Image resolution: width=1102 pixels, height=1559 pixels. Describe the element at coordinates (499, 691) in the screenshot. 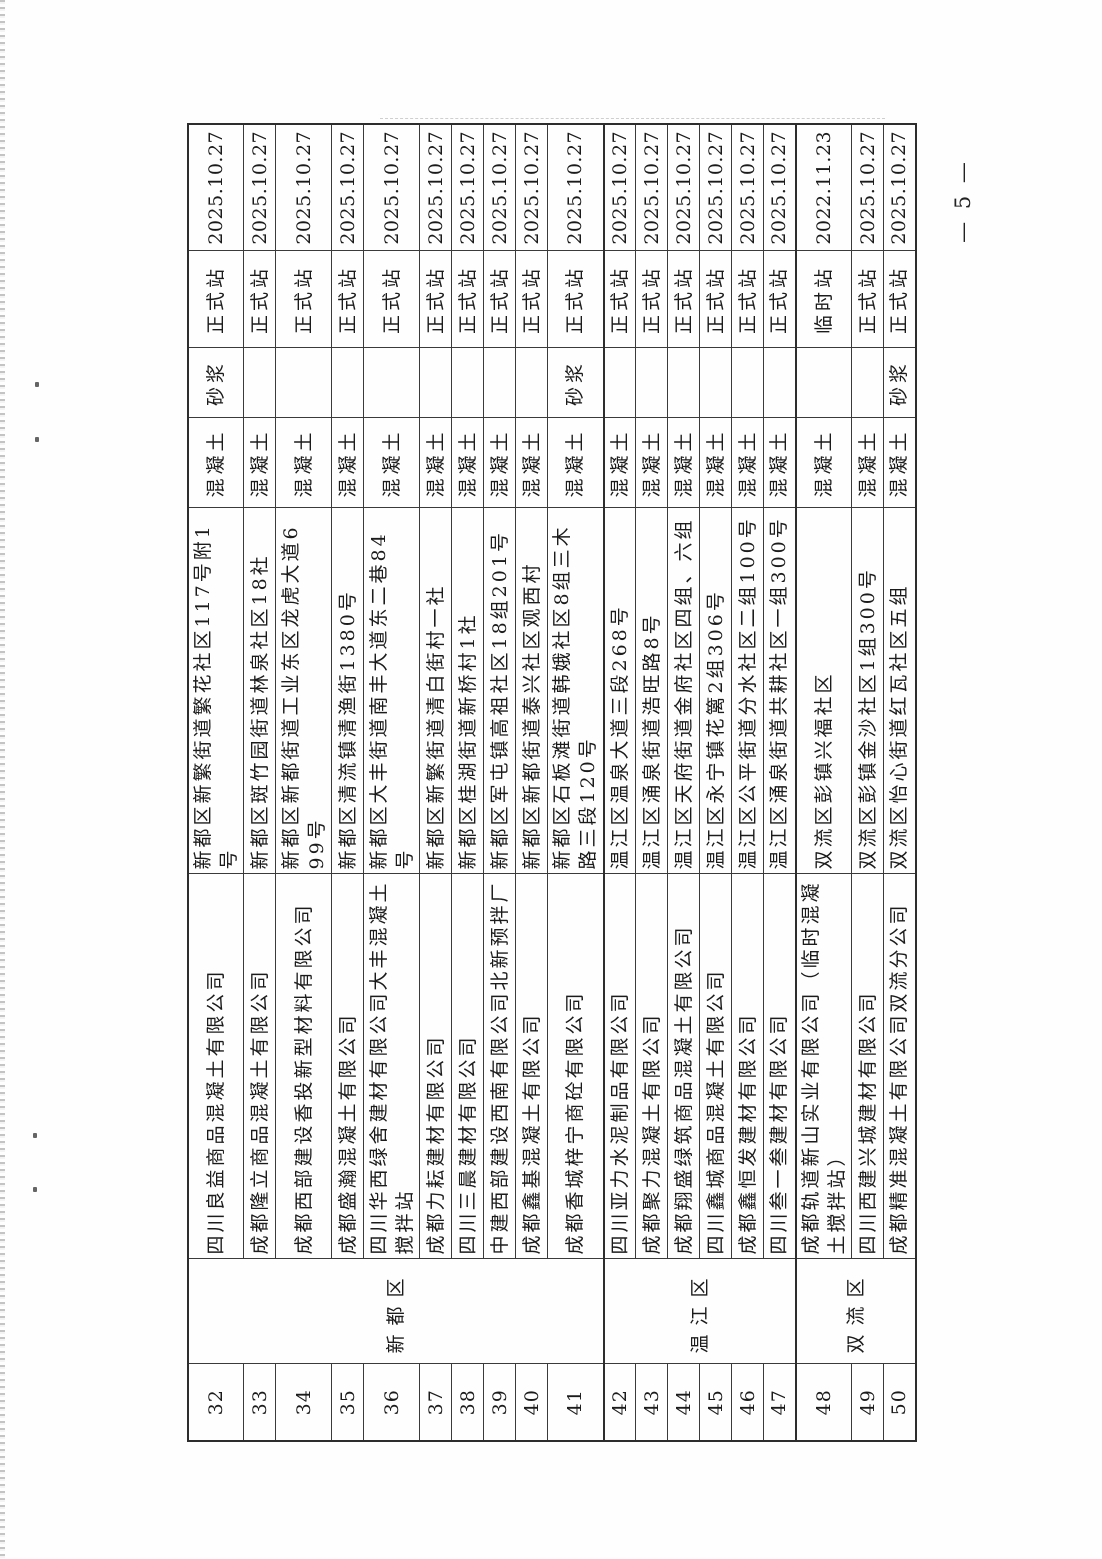

I see `address-cell: 新都区军屯镇高祖社区18组201号` at that location.